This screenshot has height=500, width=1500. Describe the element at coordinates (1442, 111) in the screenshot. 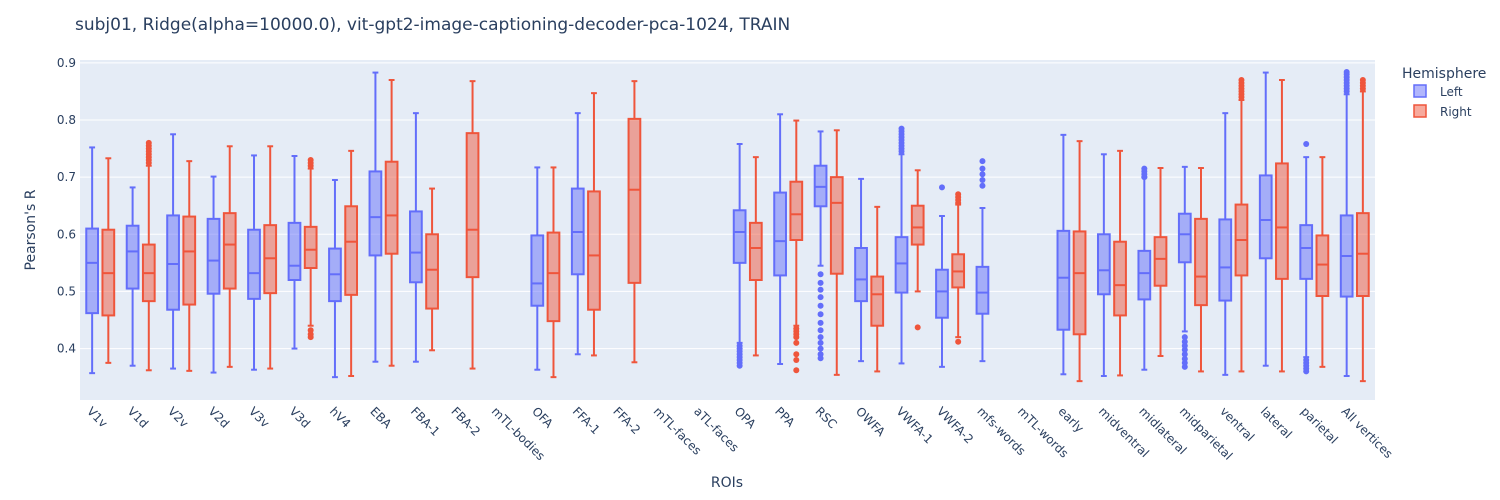

I see `legend-item-right: Right` at that location.